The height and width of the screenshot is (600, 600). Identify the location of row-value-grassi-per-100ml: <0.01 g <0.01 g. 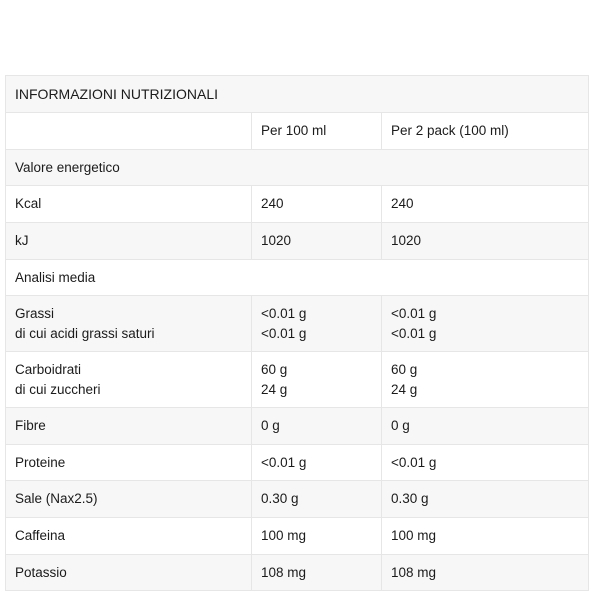
(316, 323).